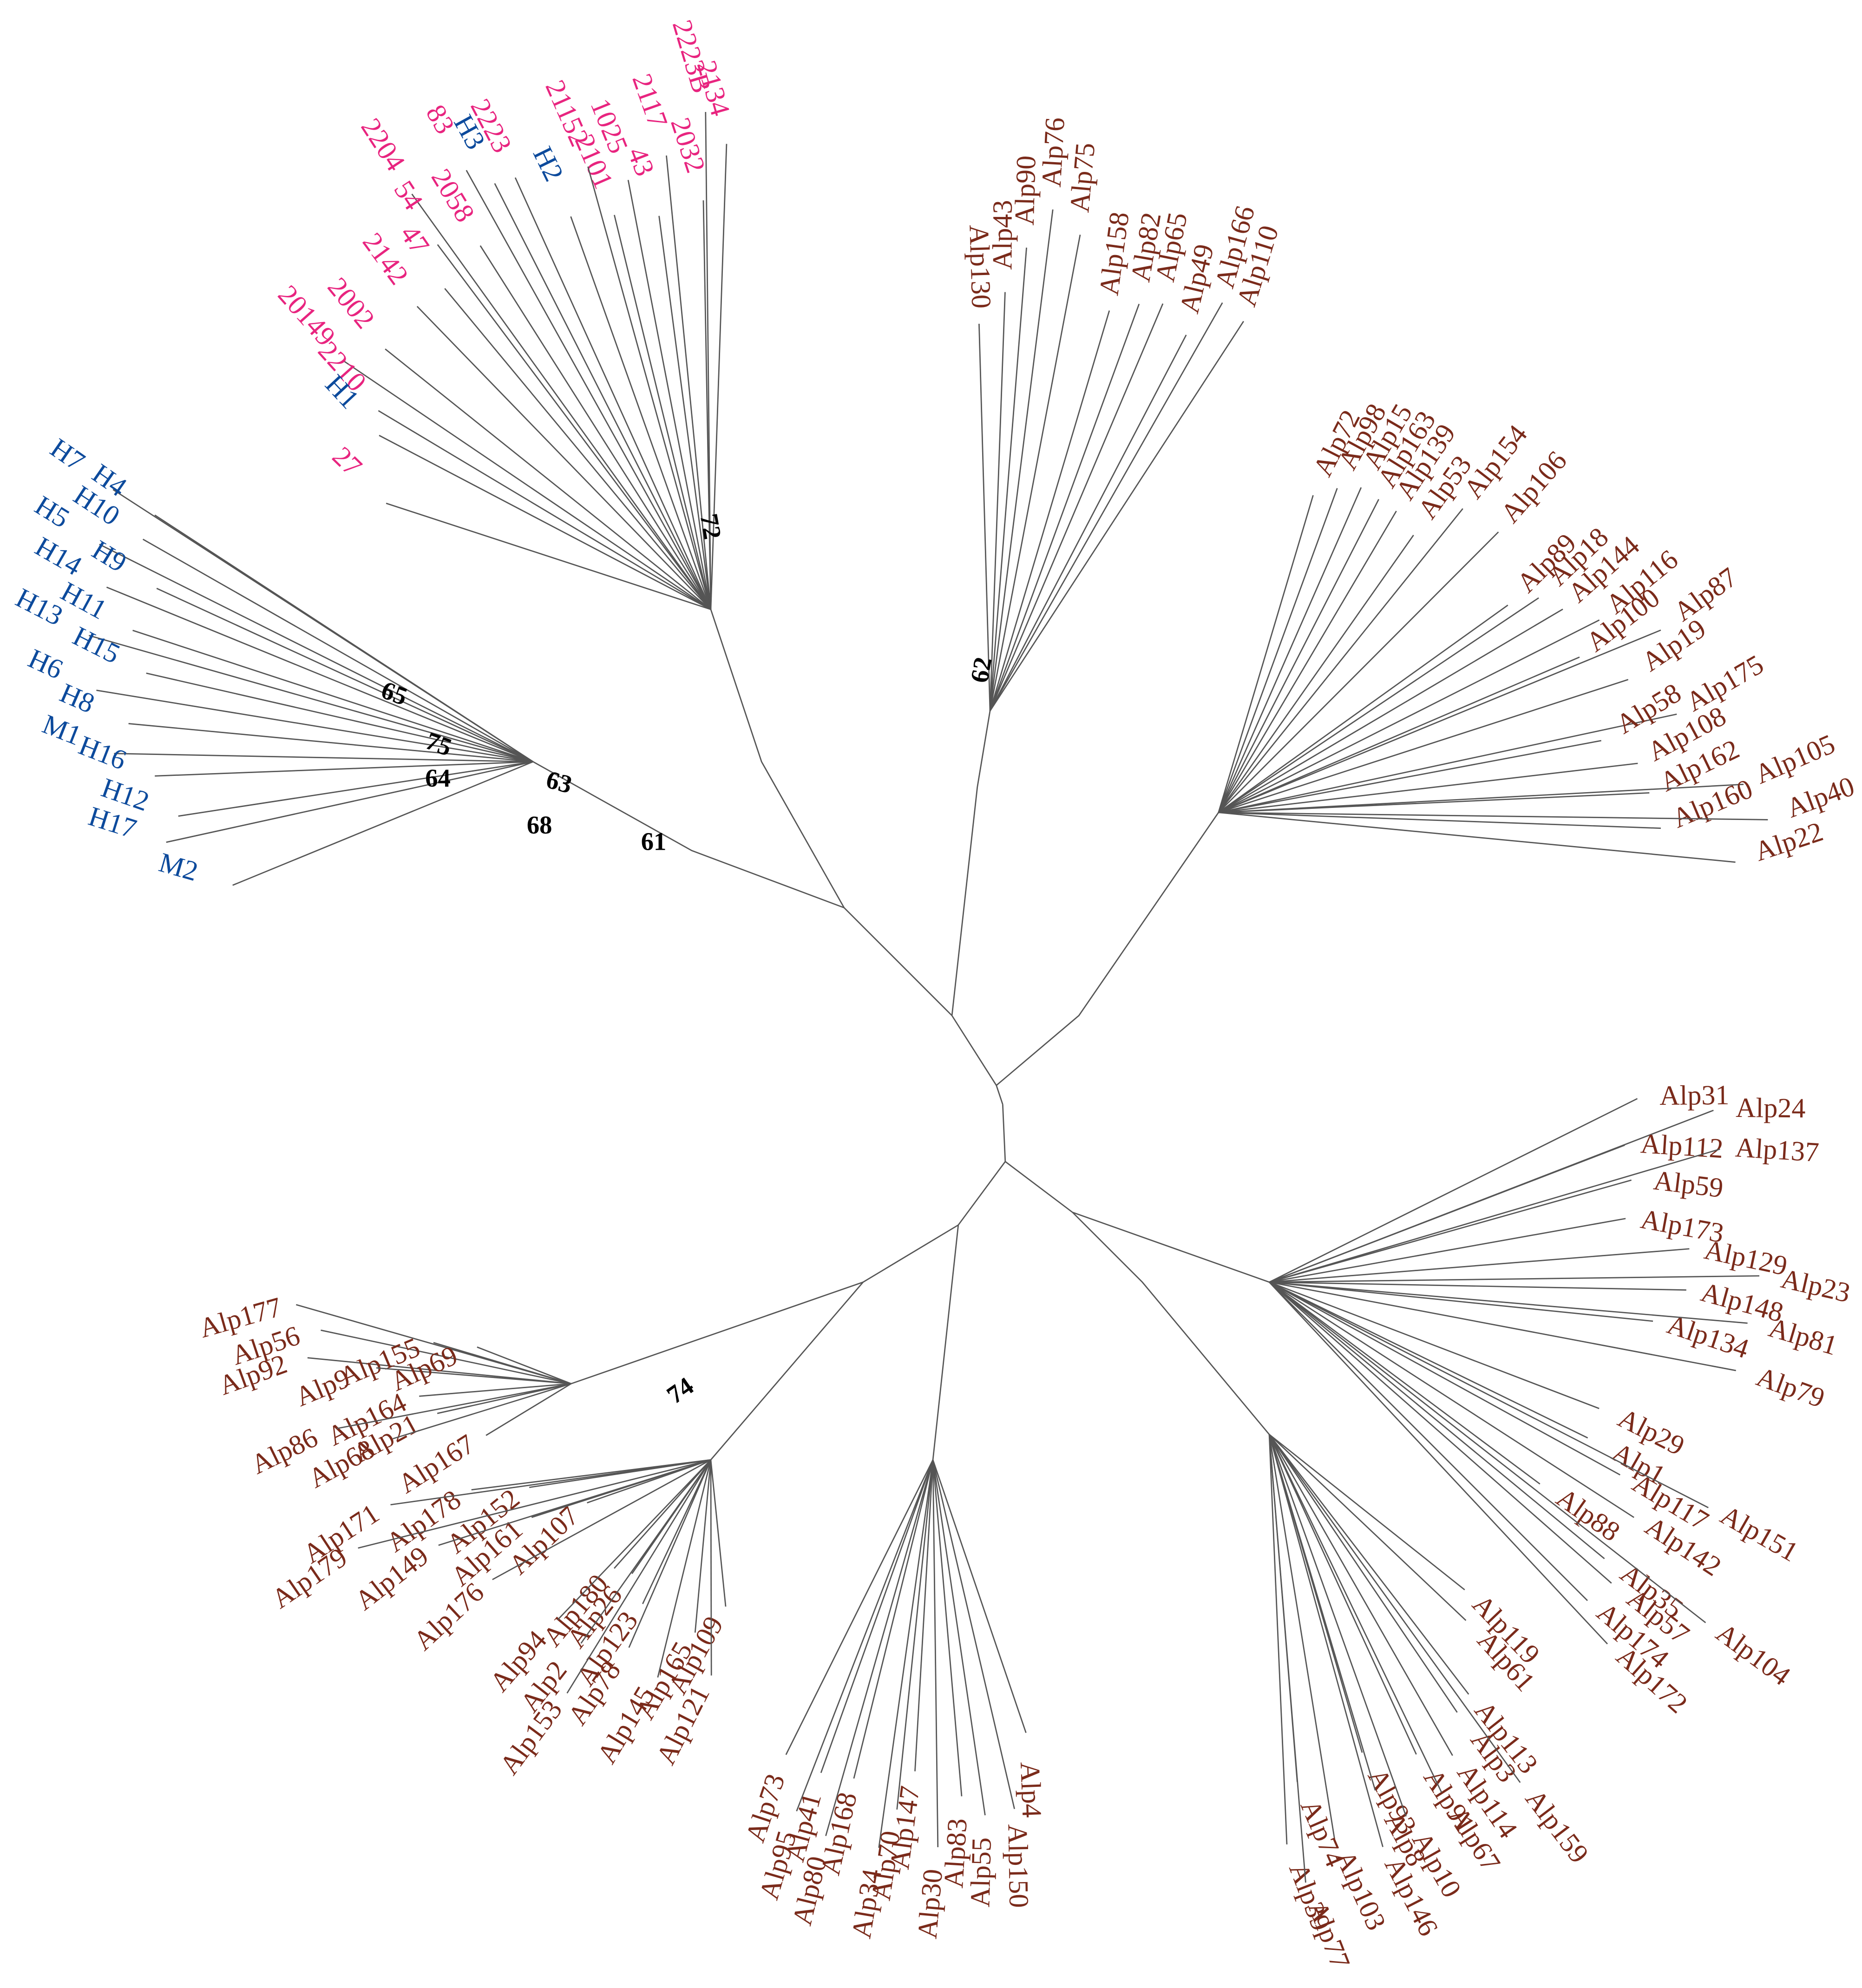 Image resolution: width=1862 pixels, height=1988 pixels. Describe the element at coordinates (711, 527) in the screenshot. I see `bootstrap-value: 72` at that location.